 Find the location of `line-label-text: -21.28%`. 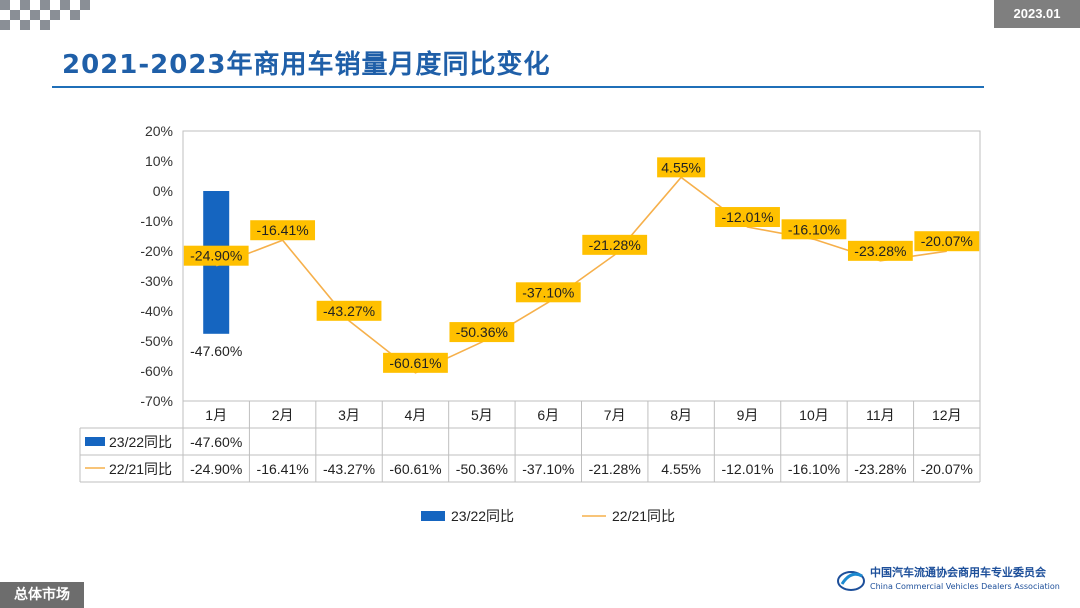

line-label-text: -21.28% is located at coordinates (615, 245).